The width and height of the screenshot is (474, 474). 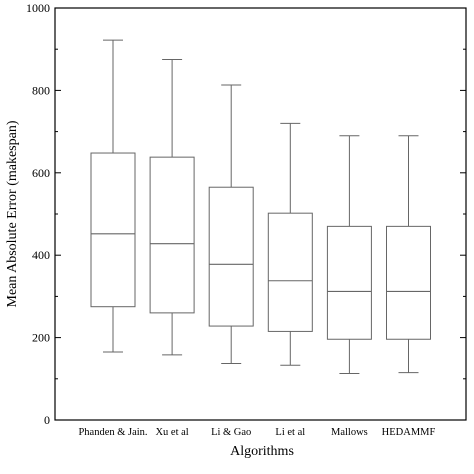 What do you see at coordinates (41, 173) in the screenshot?
I see `y-tick-label: 600` at bounding box center [41, 173].